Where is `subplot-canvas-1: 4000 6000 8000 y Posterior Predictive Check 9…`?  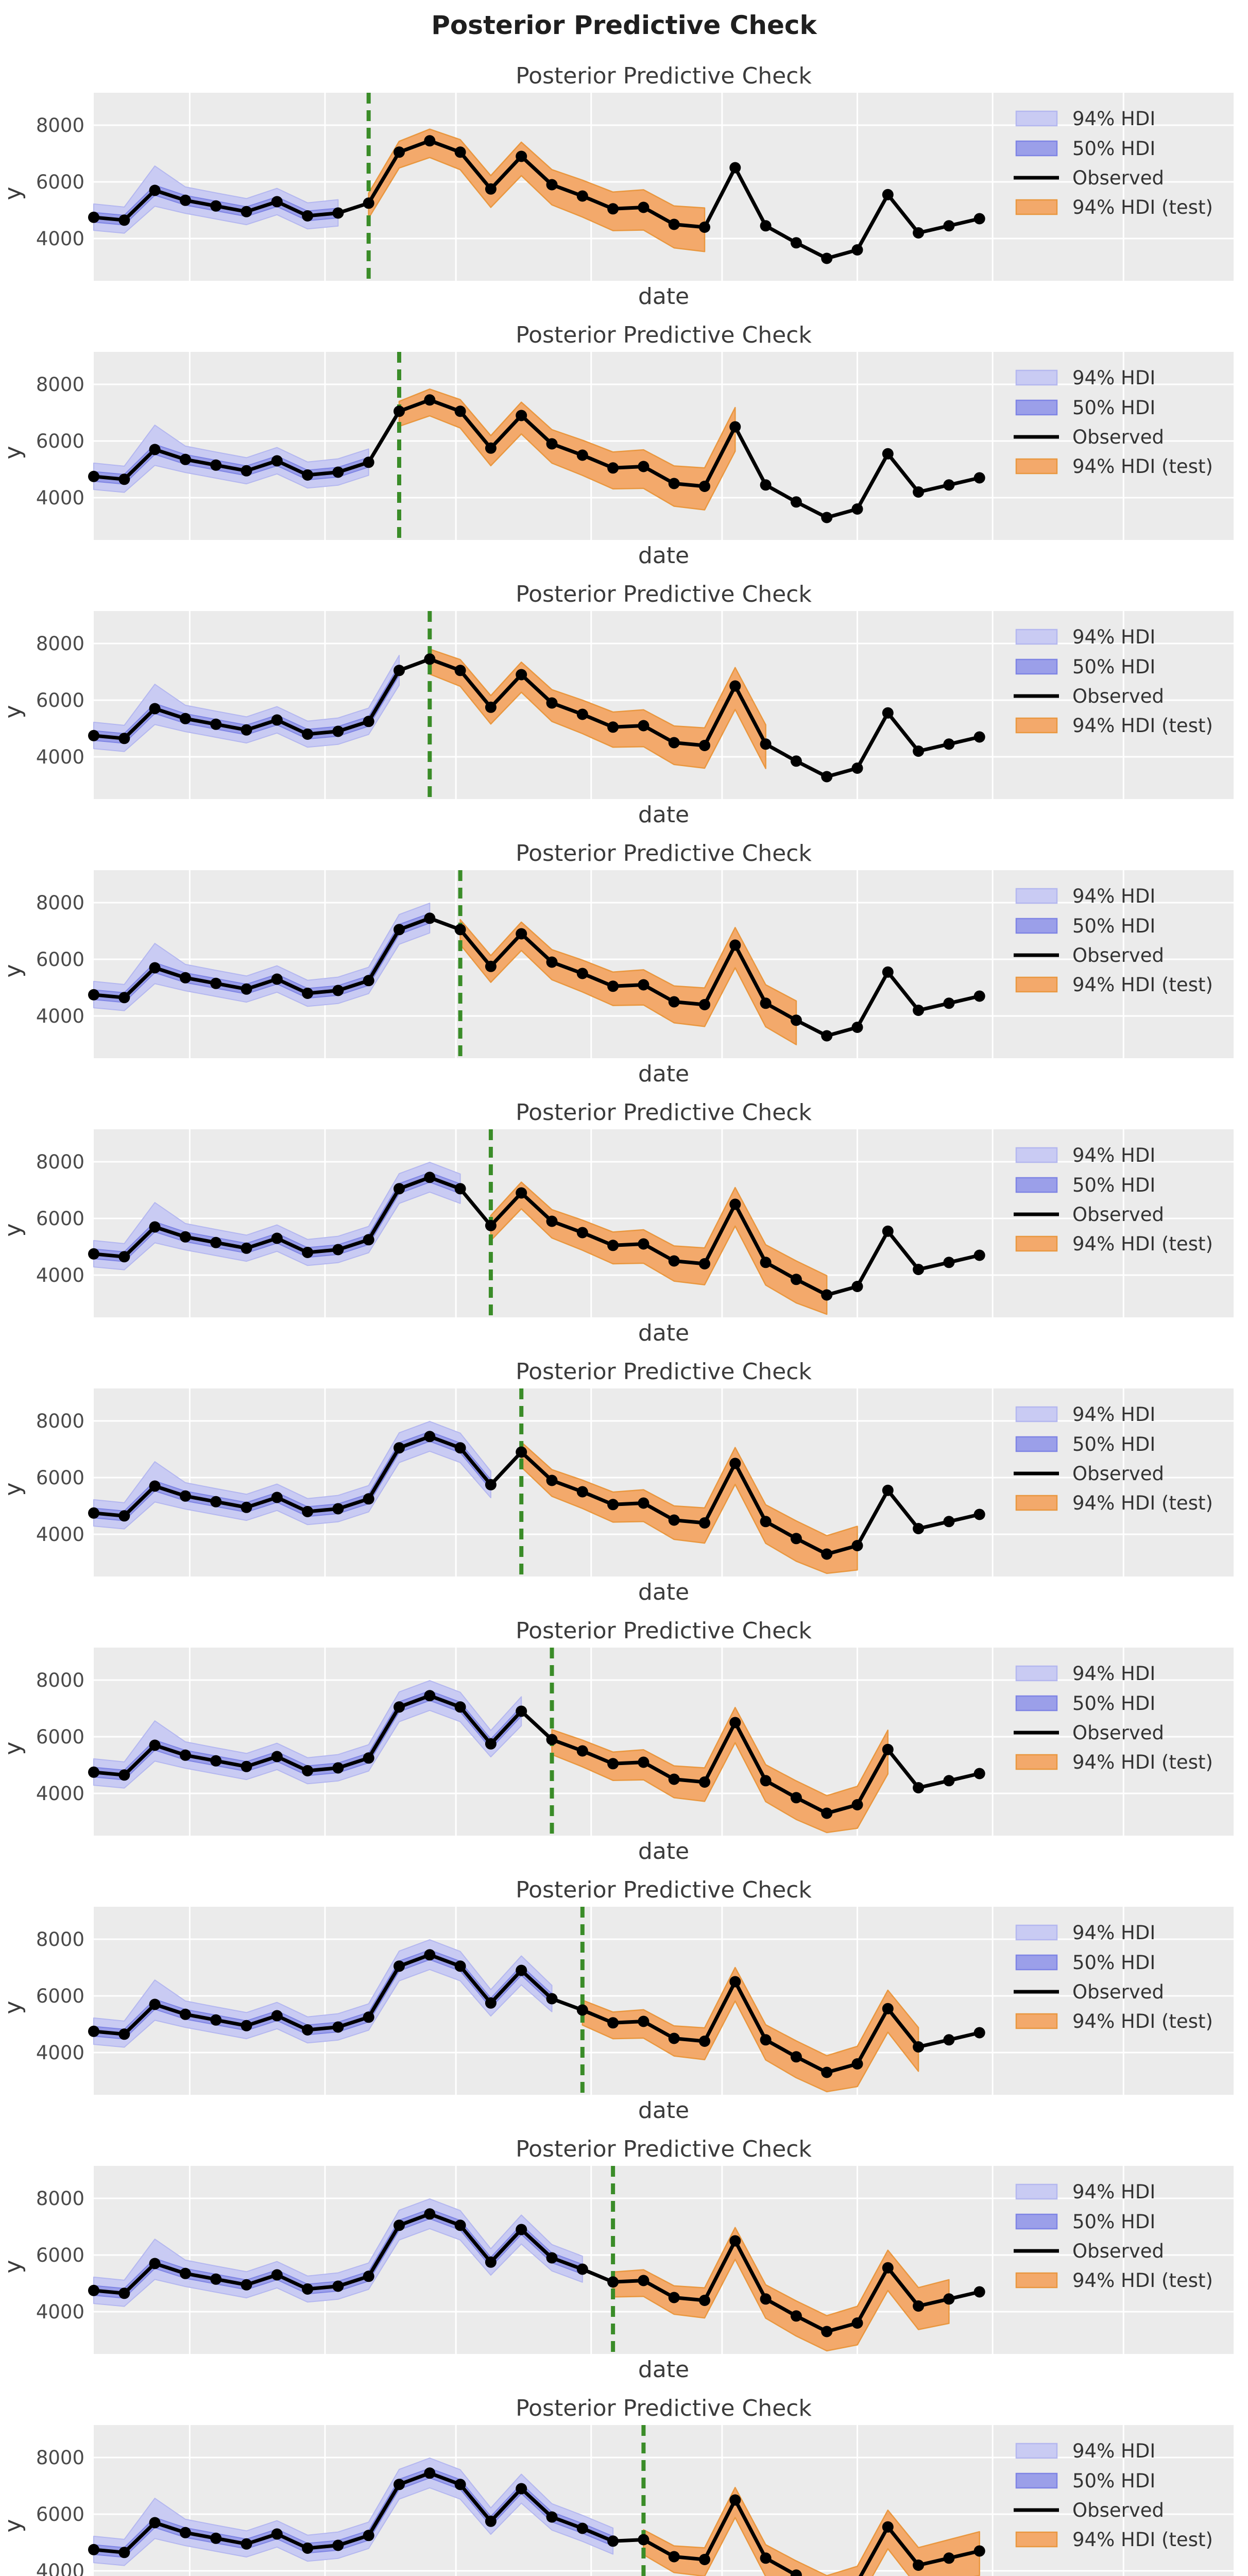 subplot-canvas-1: 4000 6000 8000 y Posterior Predictive Check 9… is located at coordinates (617, 185).